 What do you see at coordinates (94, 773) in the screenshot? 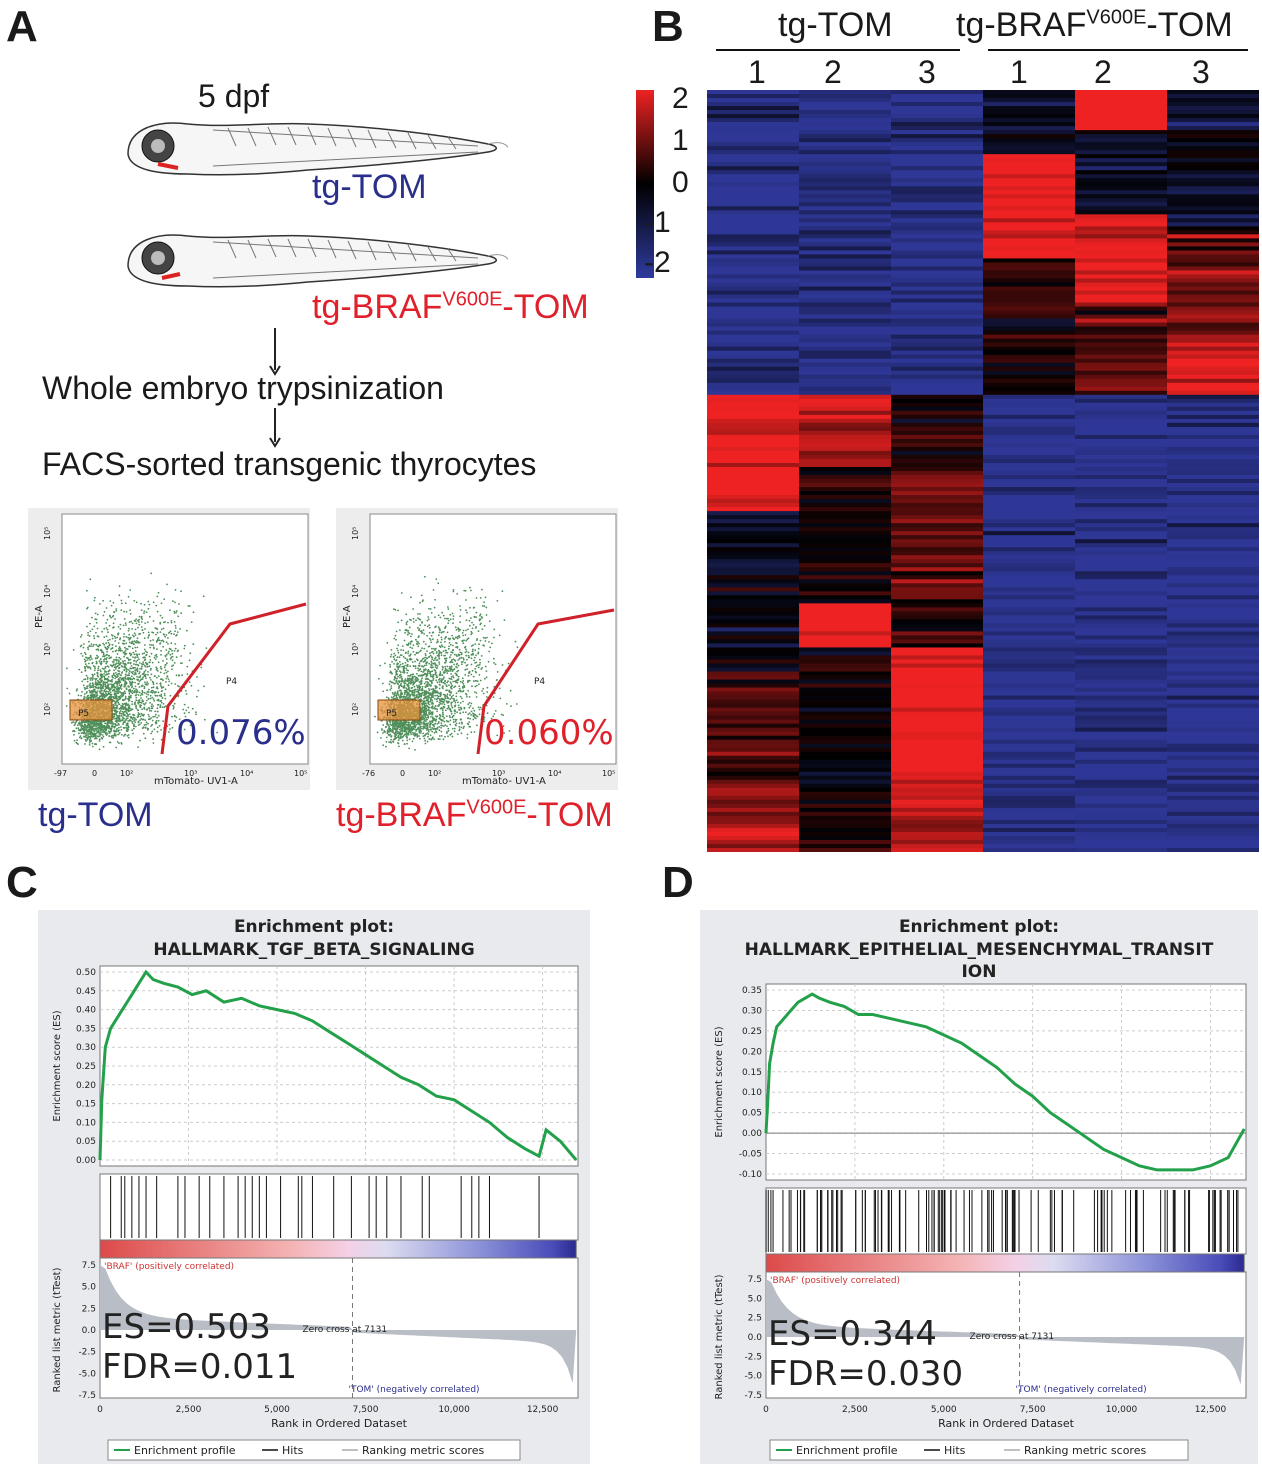
I see `facs-x-tick: 0` at bounding box center [94, 773].